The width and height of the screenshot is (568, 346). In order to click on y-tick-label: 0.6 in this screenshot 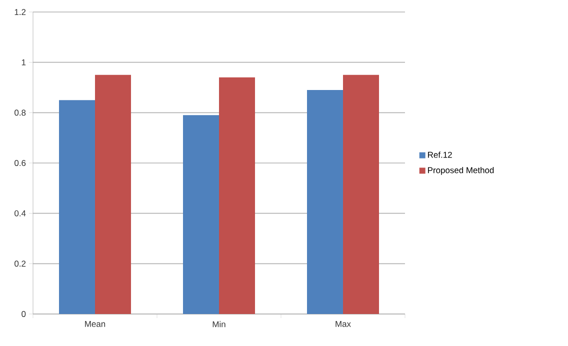, I will do `click(20, 163)`.